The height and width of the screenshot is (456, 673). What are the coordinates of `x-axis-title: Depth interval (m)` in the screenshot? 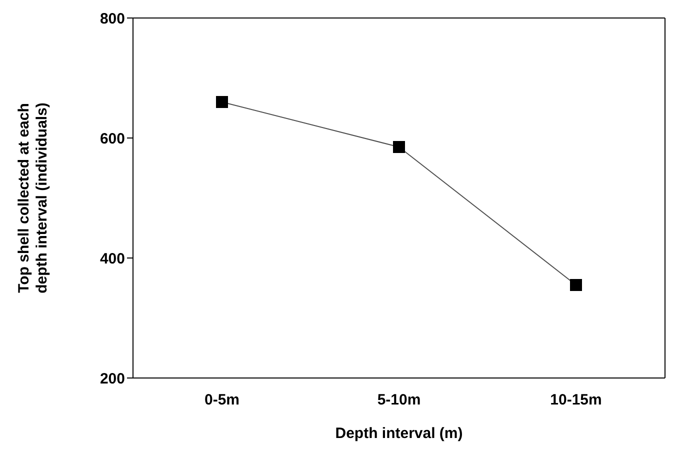 It's located at (399, 433).